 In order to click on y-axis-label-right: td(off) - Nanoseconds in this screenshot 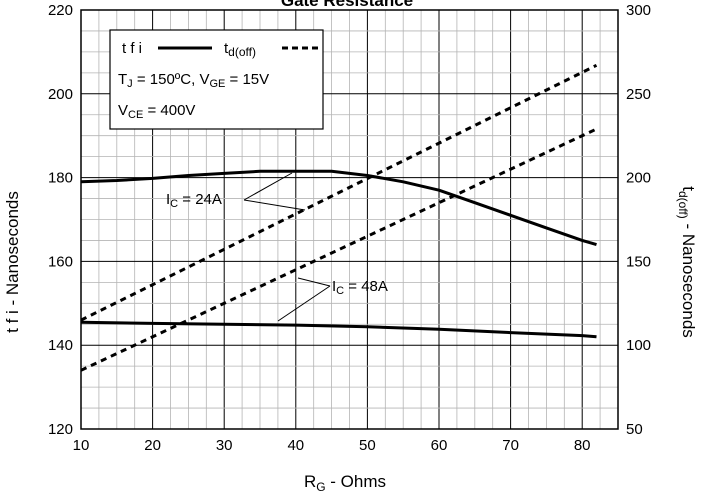, I will do `click(687, 262)`.